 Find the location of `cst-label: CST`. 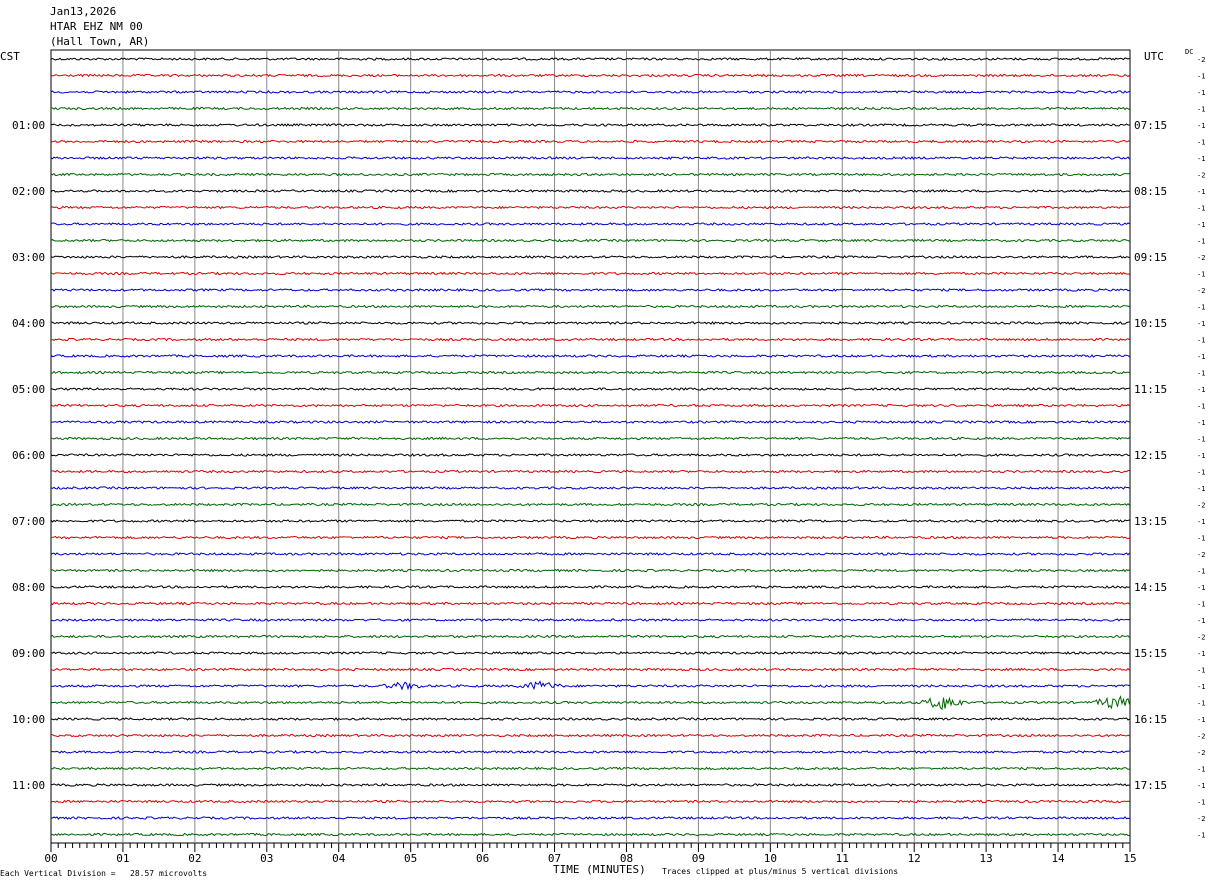

cst-label: CST is located at coordinates (10, 56).